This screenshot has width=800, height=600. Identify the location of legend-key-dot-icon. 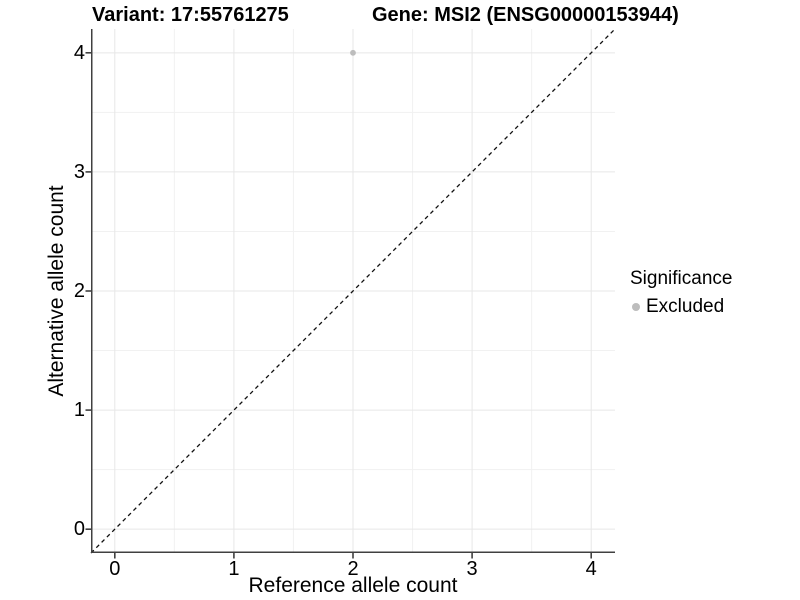
(636, 307).